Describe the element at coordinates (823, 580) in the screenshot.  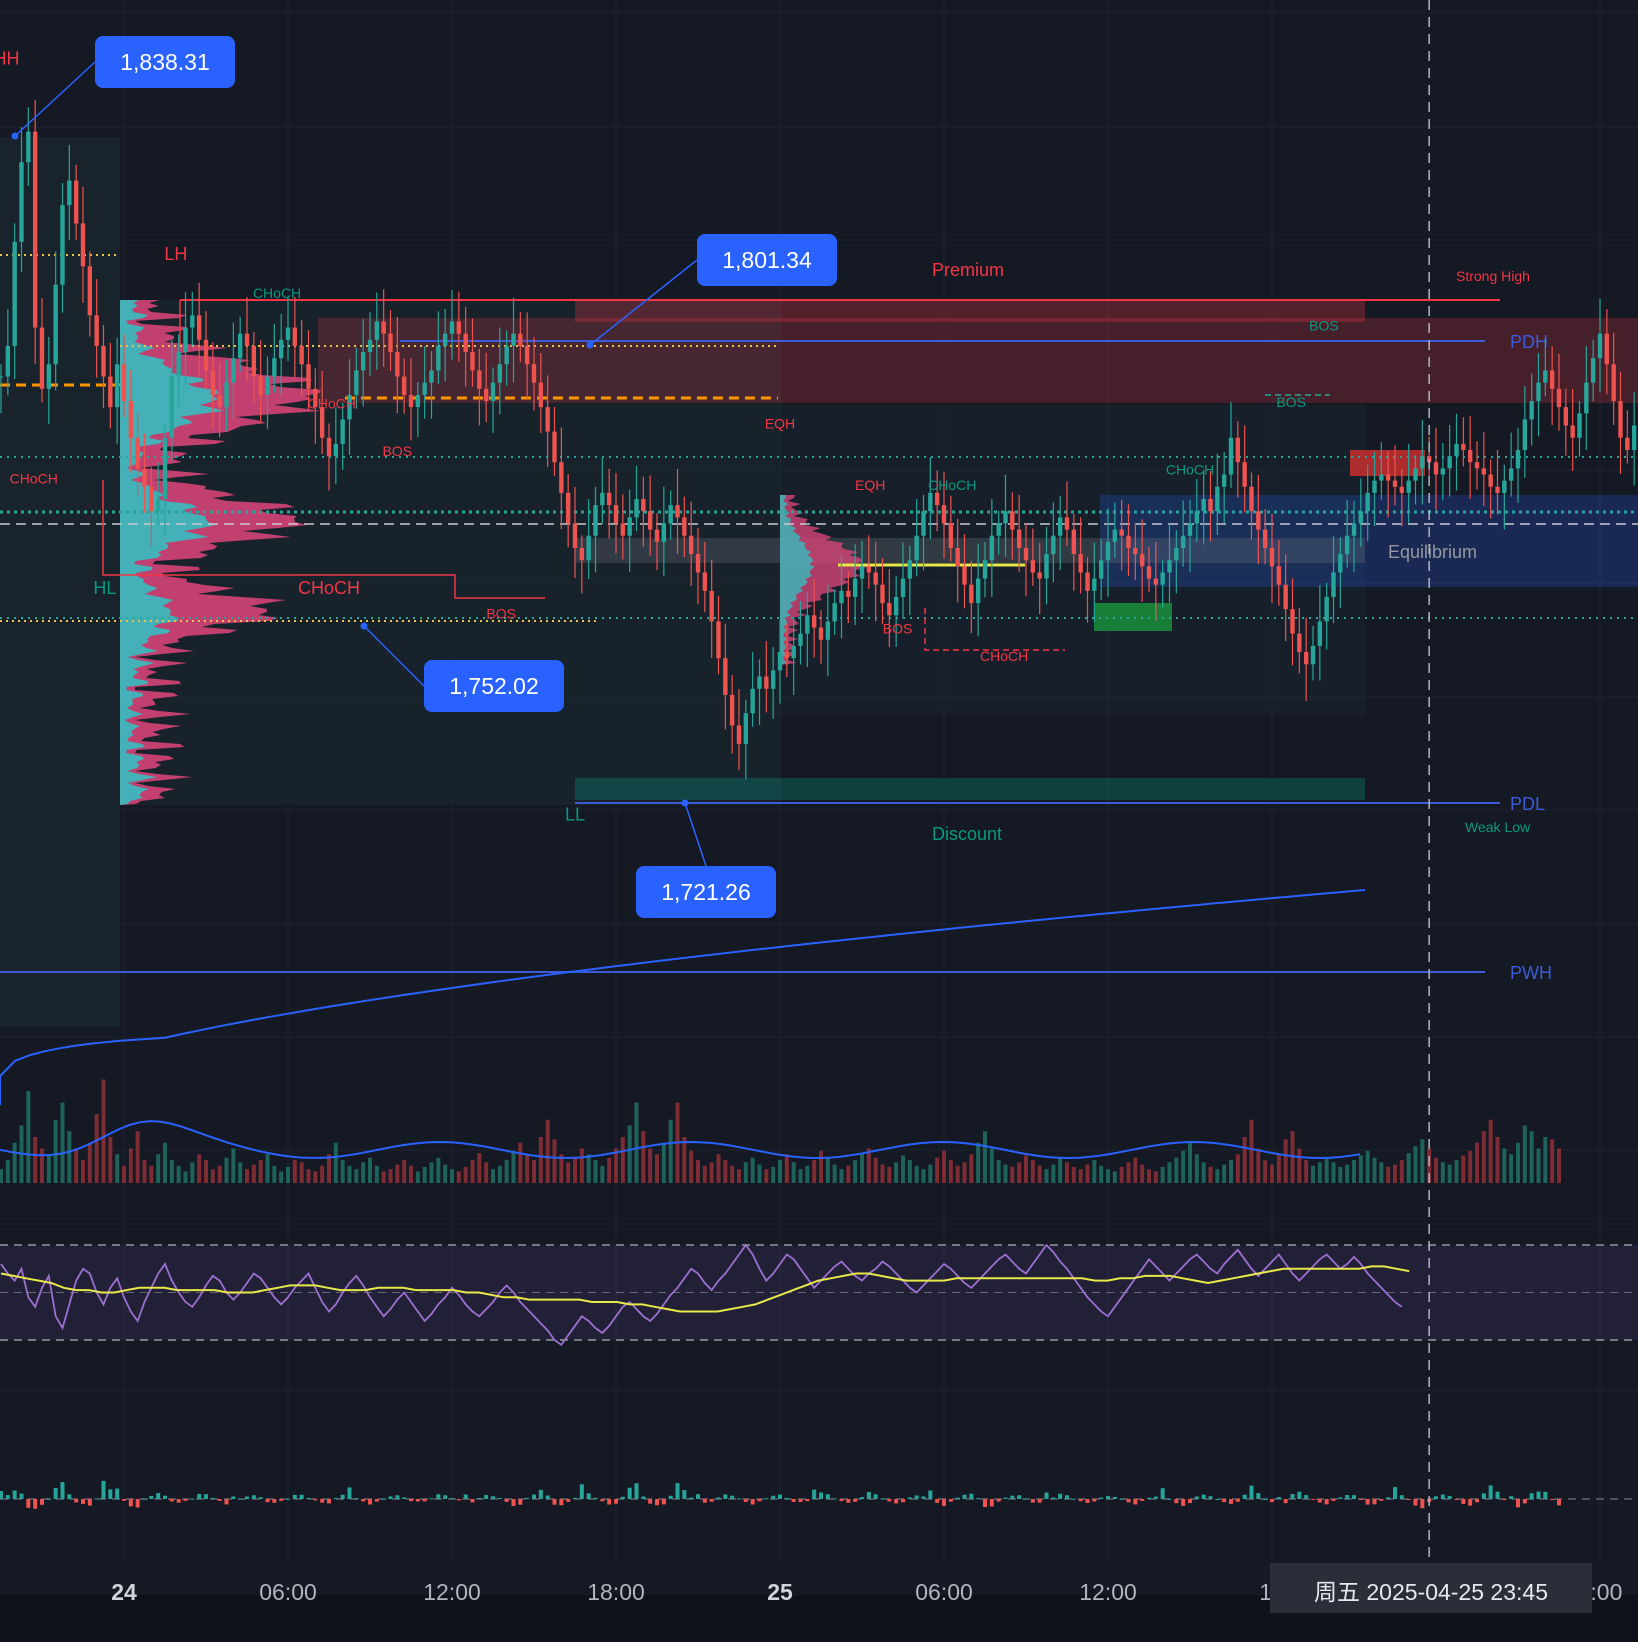
I see `volume-profile2-sell` at that location.